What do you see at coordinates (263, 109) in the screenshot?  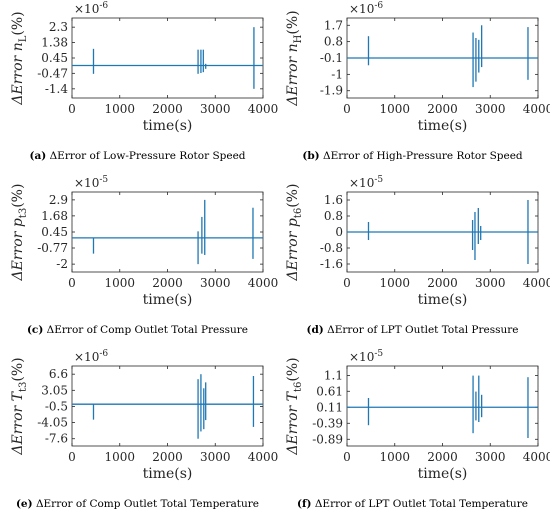 I see `x-tick-label-a: 4000` at bounding box center [263, 109].